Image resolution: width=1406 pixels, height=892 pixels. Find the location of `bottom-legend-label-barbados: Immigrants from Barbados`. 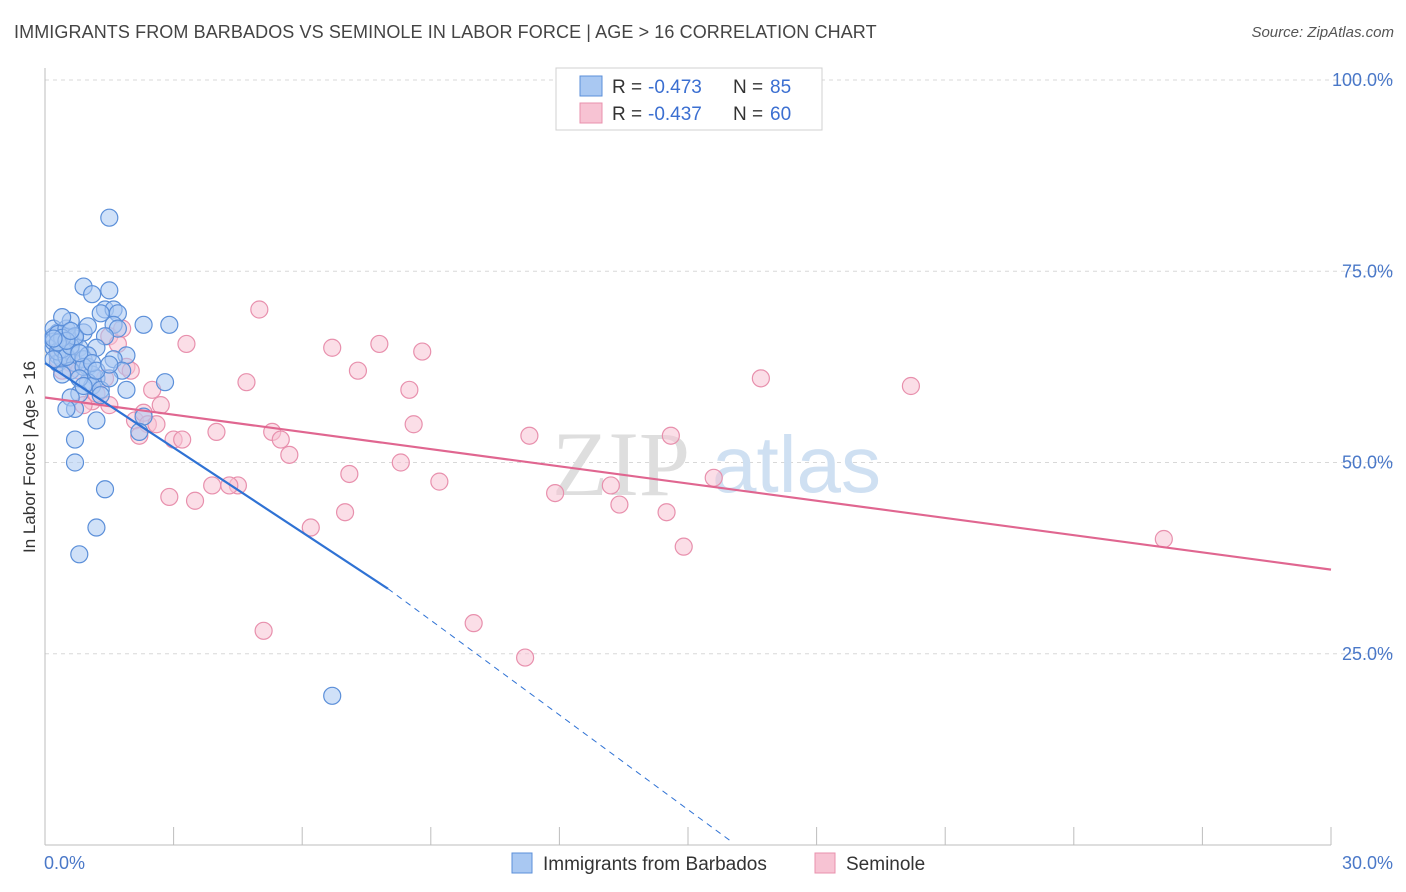

bottom-legend-label-barbados: Immigrants from Barbados is located at coordinates (655, 864).